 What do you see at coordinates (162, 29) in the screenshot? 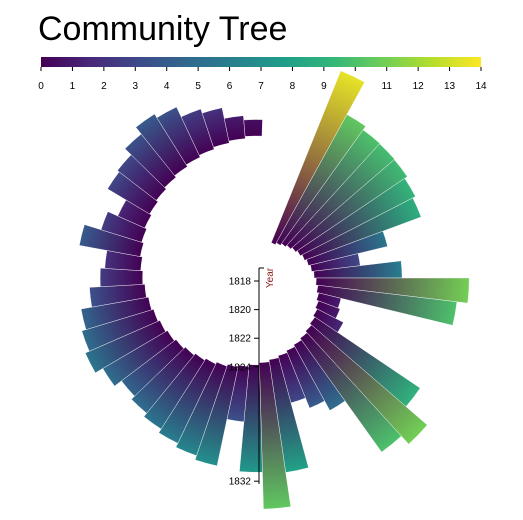
I see `chart-title: Community Tree` at bounding box center [162, 29].